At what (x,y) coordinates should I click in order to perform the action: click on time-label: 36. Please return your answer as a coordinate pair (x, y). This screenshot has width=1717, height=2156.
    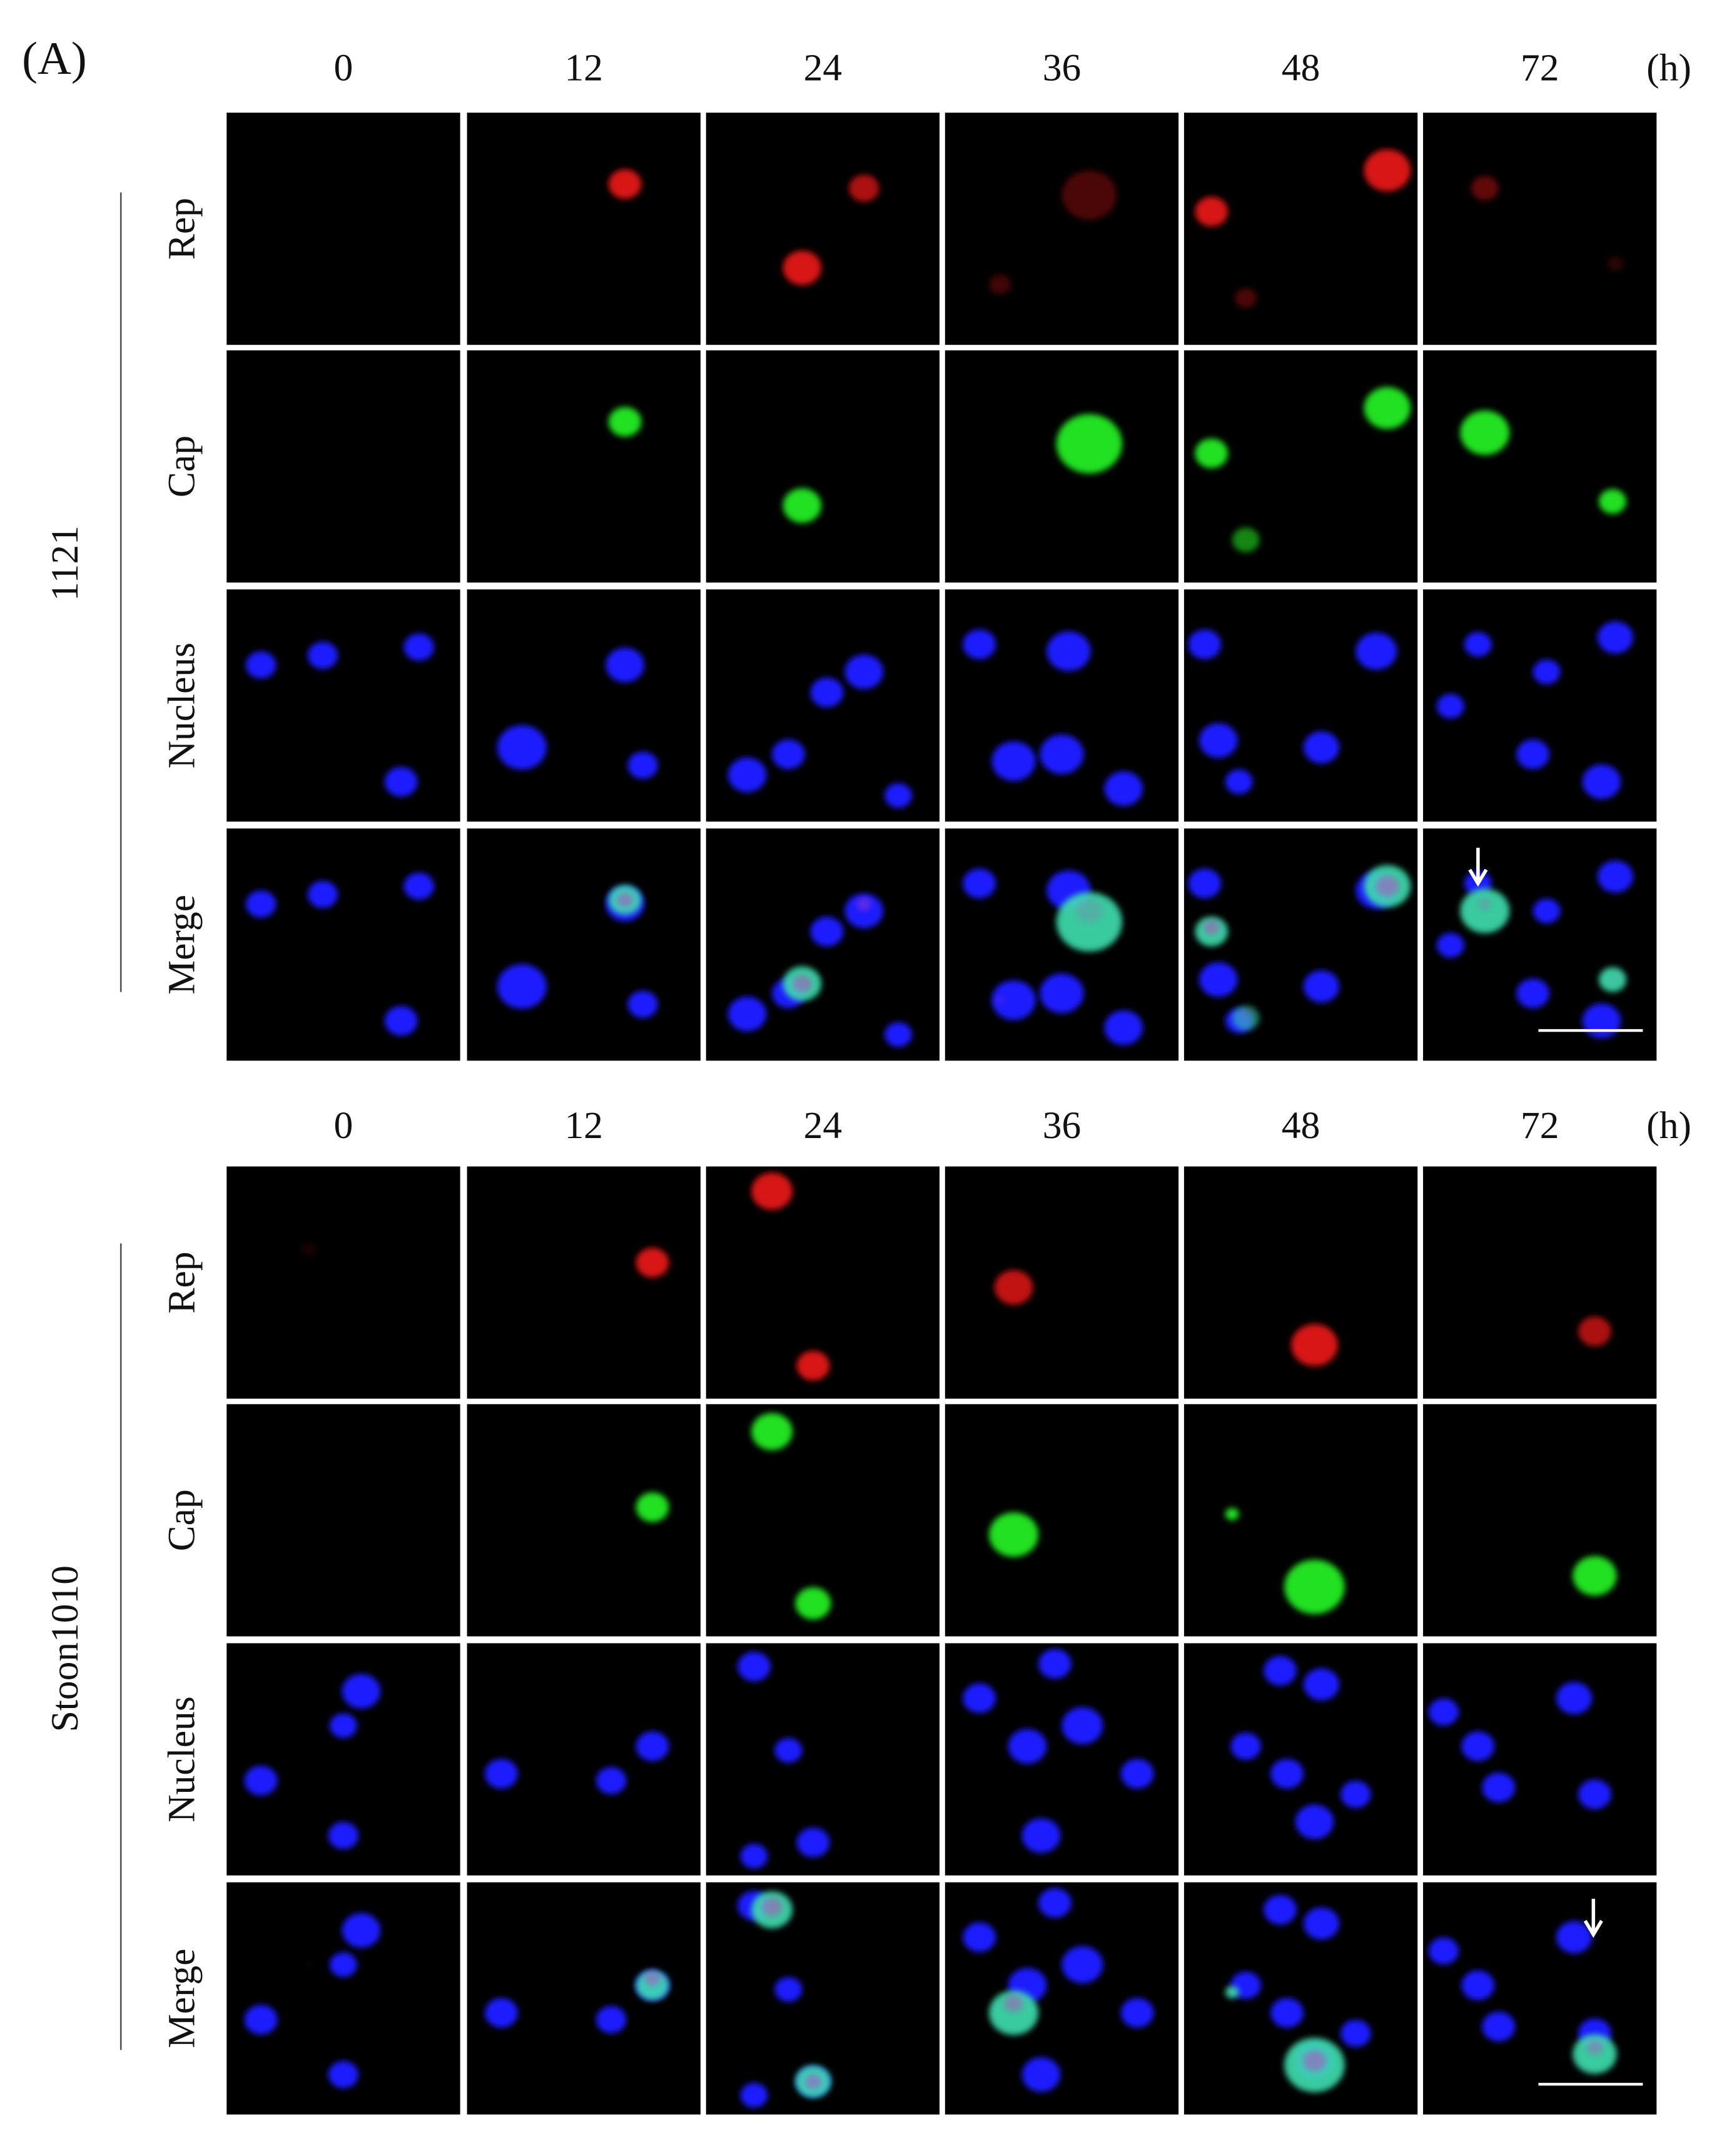
    Looking at the image, I should click on (1062, 68).